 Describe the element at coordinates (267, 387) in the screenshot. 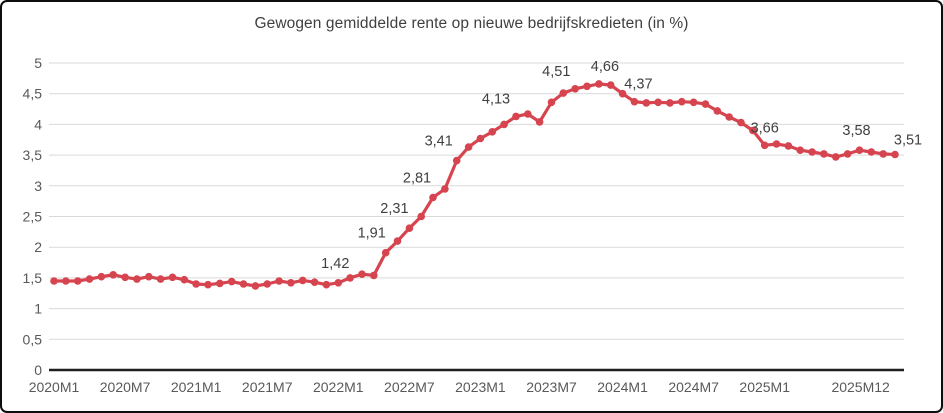

I see `x-axis-tick-label: 2021M7` at that location.